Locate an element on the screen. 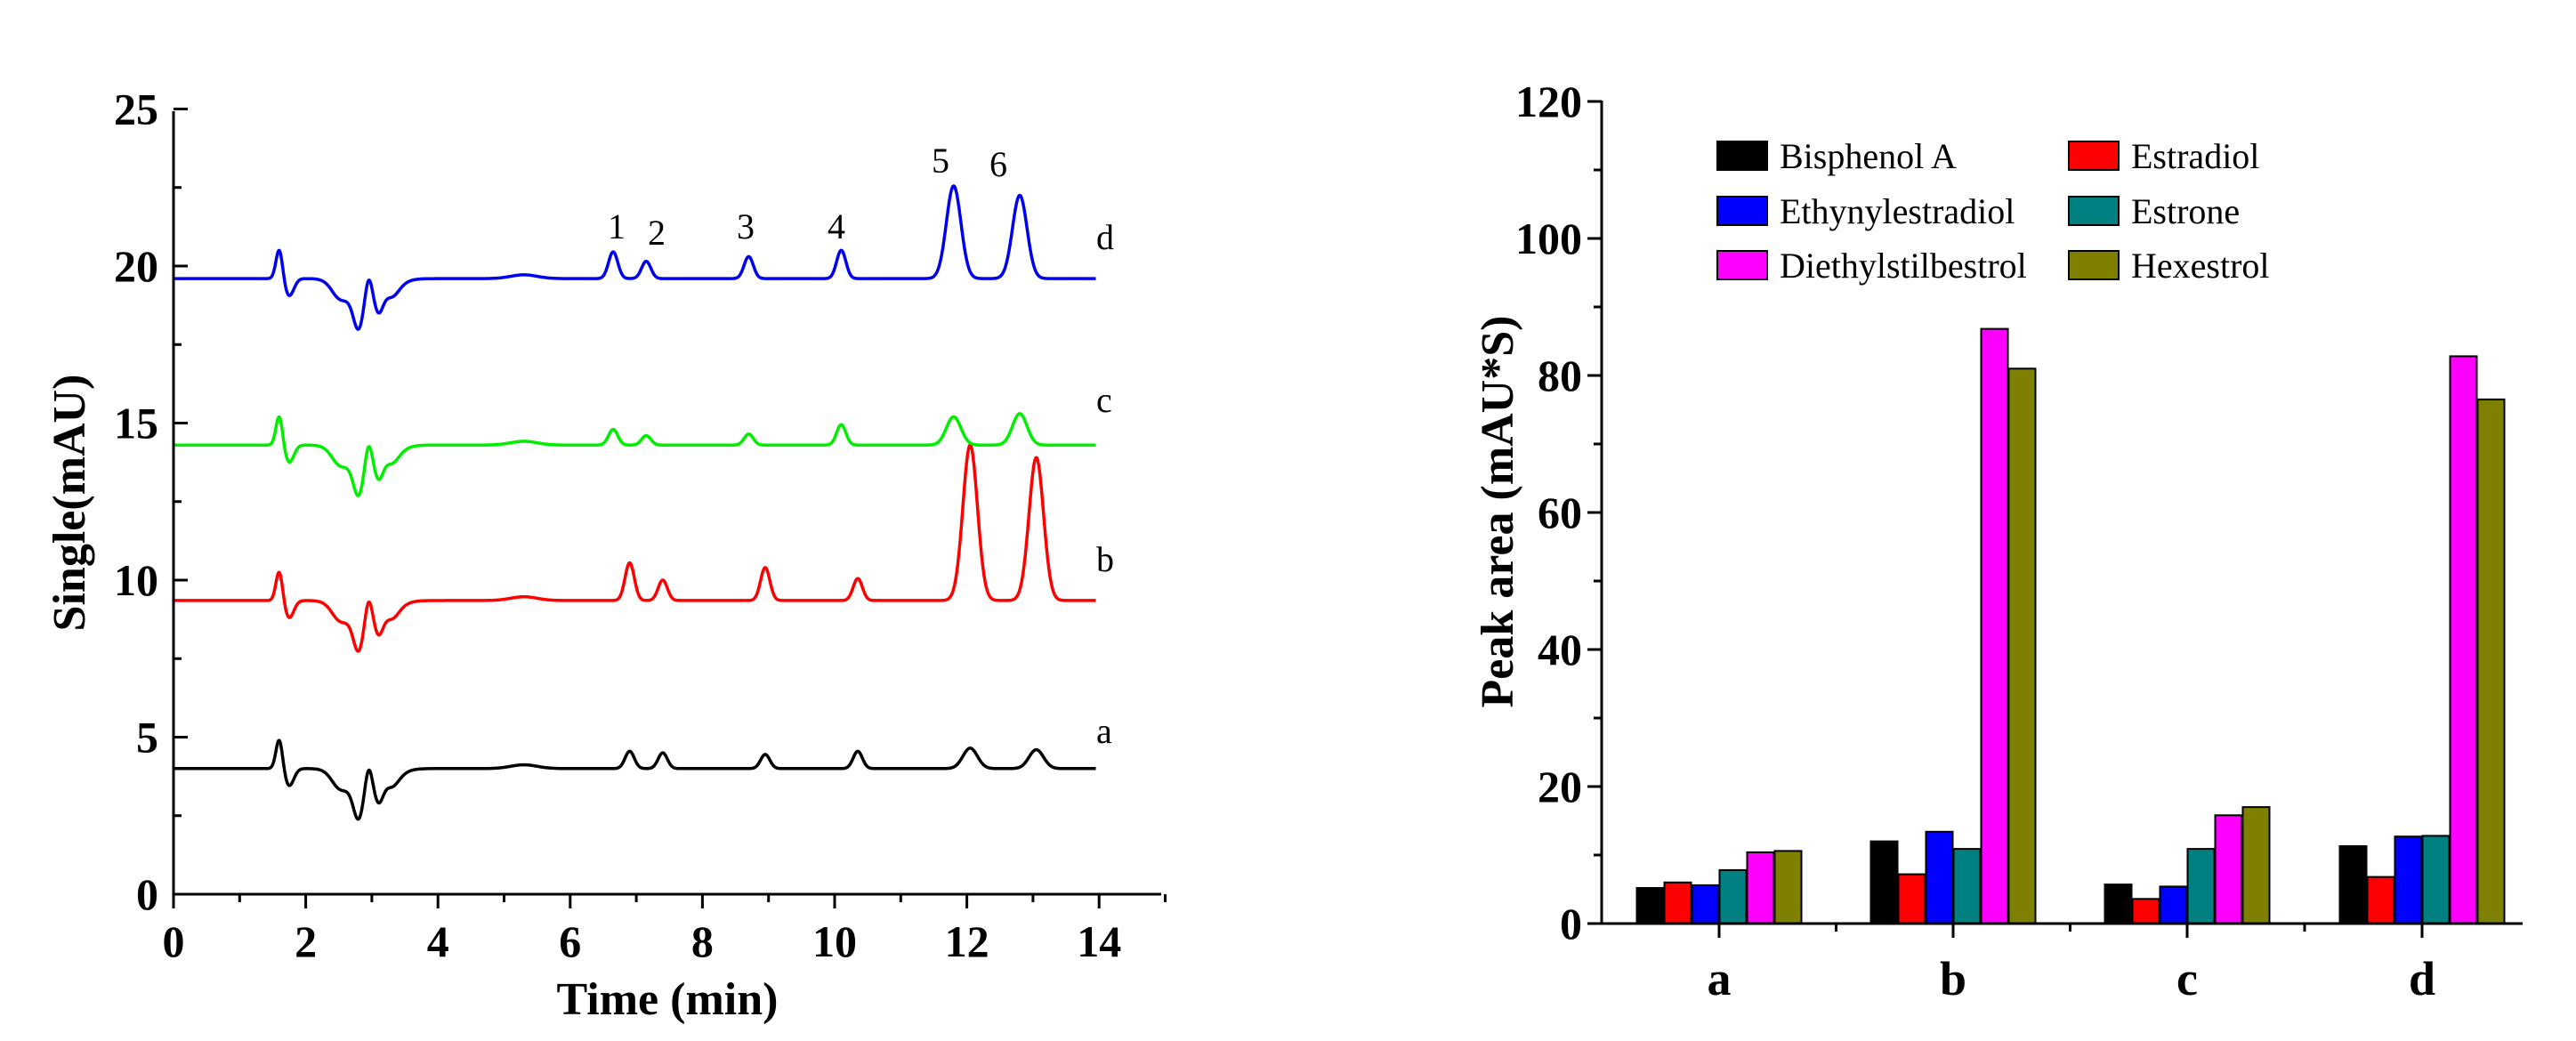  chromatogram-curve-label: b is located at coordinates (1105, 559).